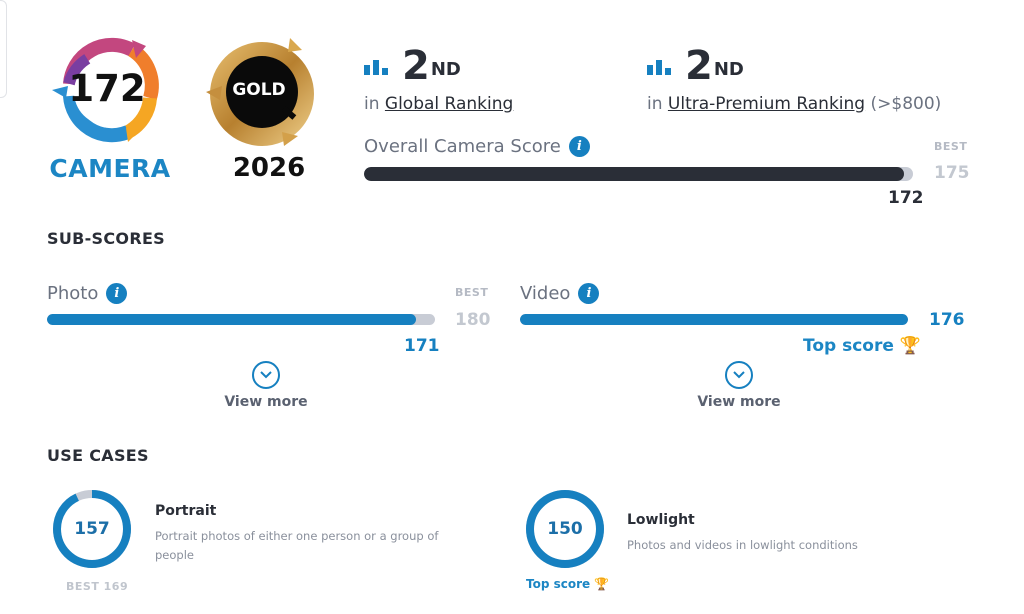  What do you see at coordinates (473, 320) in the screenshot?
I see `photo-best-value: 180` at bounding box center [473, 320].